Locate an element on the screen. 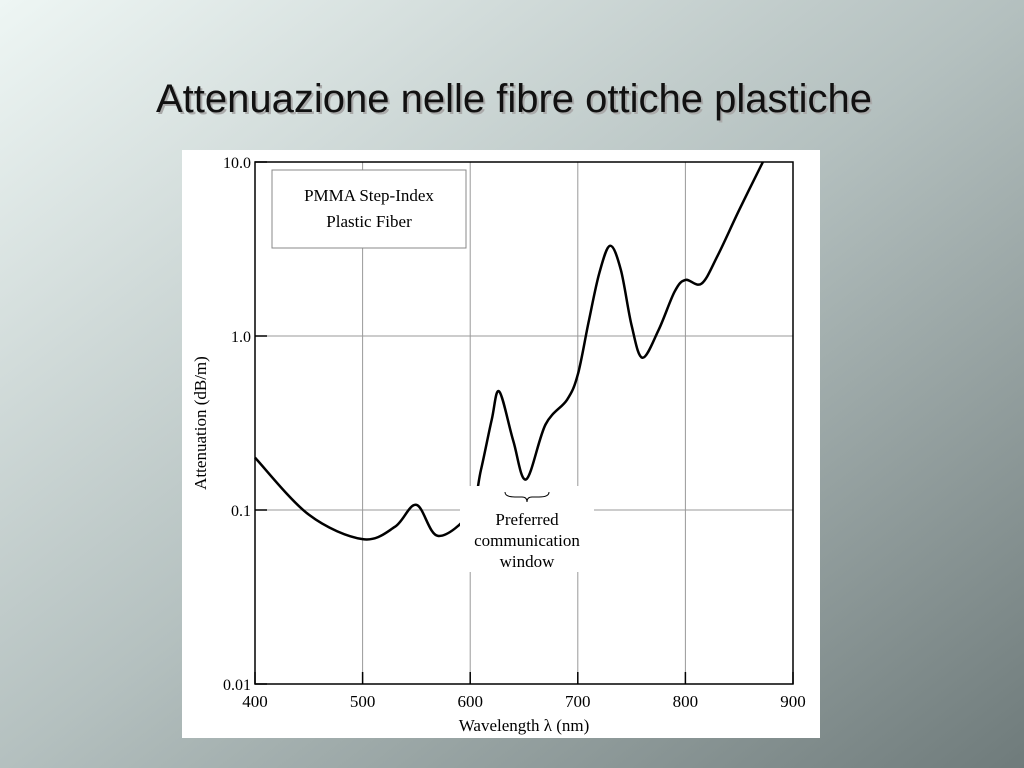 Image resolution: width=1024 pixels, height=768 pixels. legend-text: PMMA Step-Index is located at coordinates (369, 195).